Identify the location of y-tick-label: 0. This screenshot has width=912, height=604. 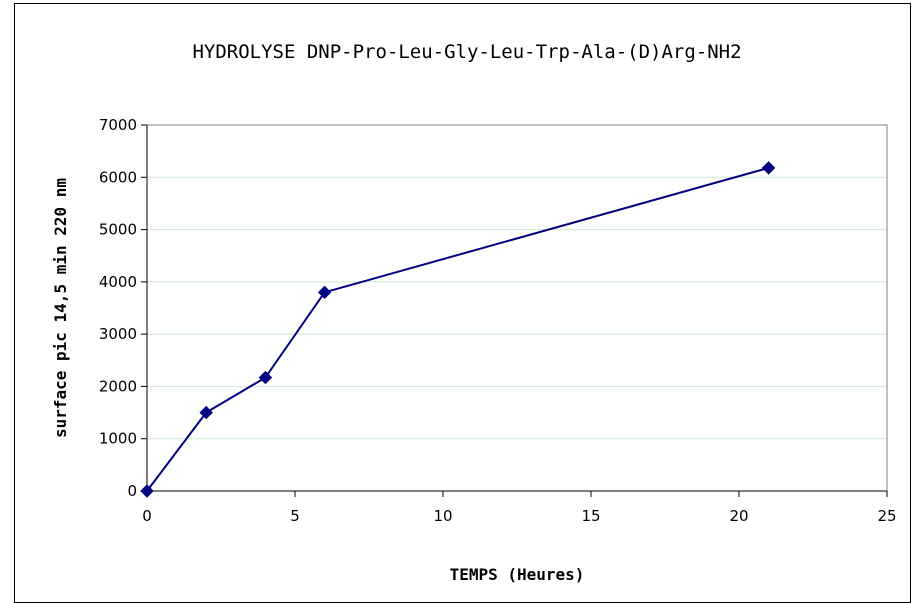
(132, 491).